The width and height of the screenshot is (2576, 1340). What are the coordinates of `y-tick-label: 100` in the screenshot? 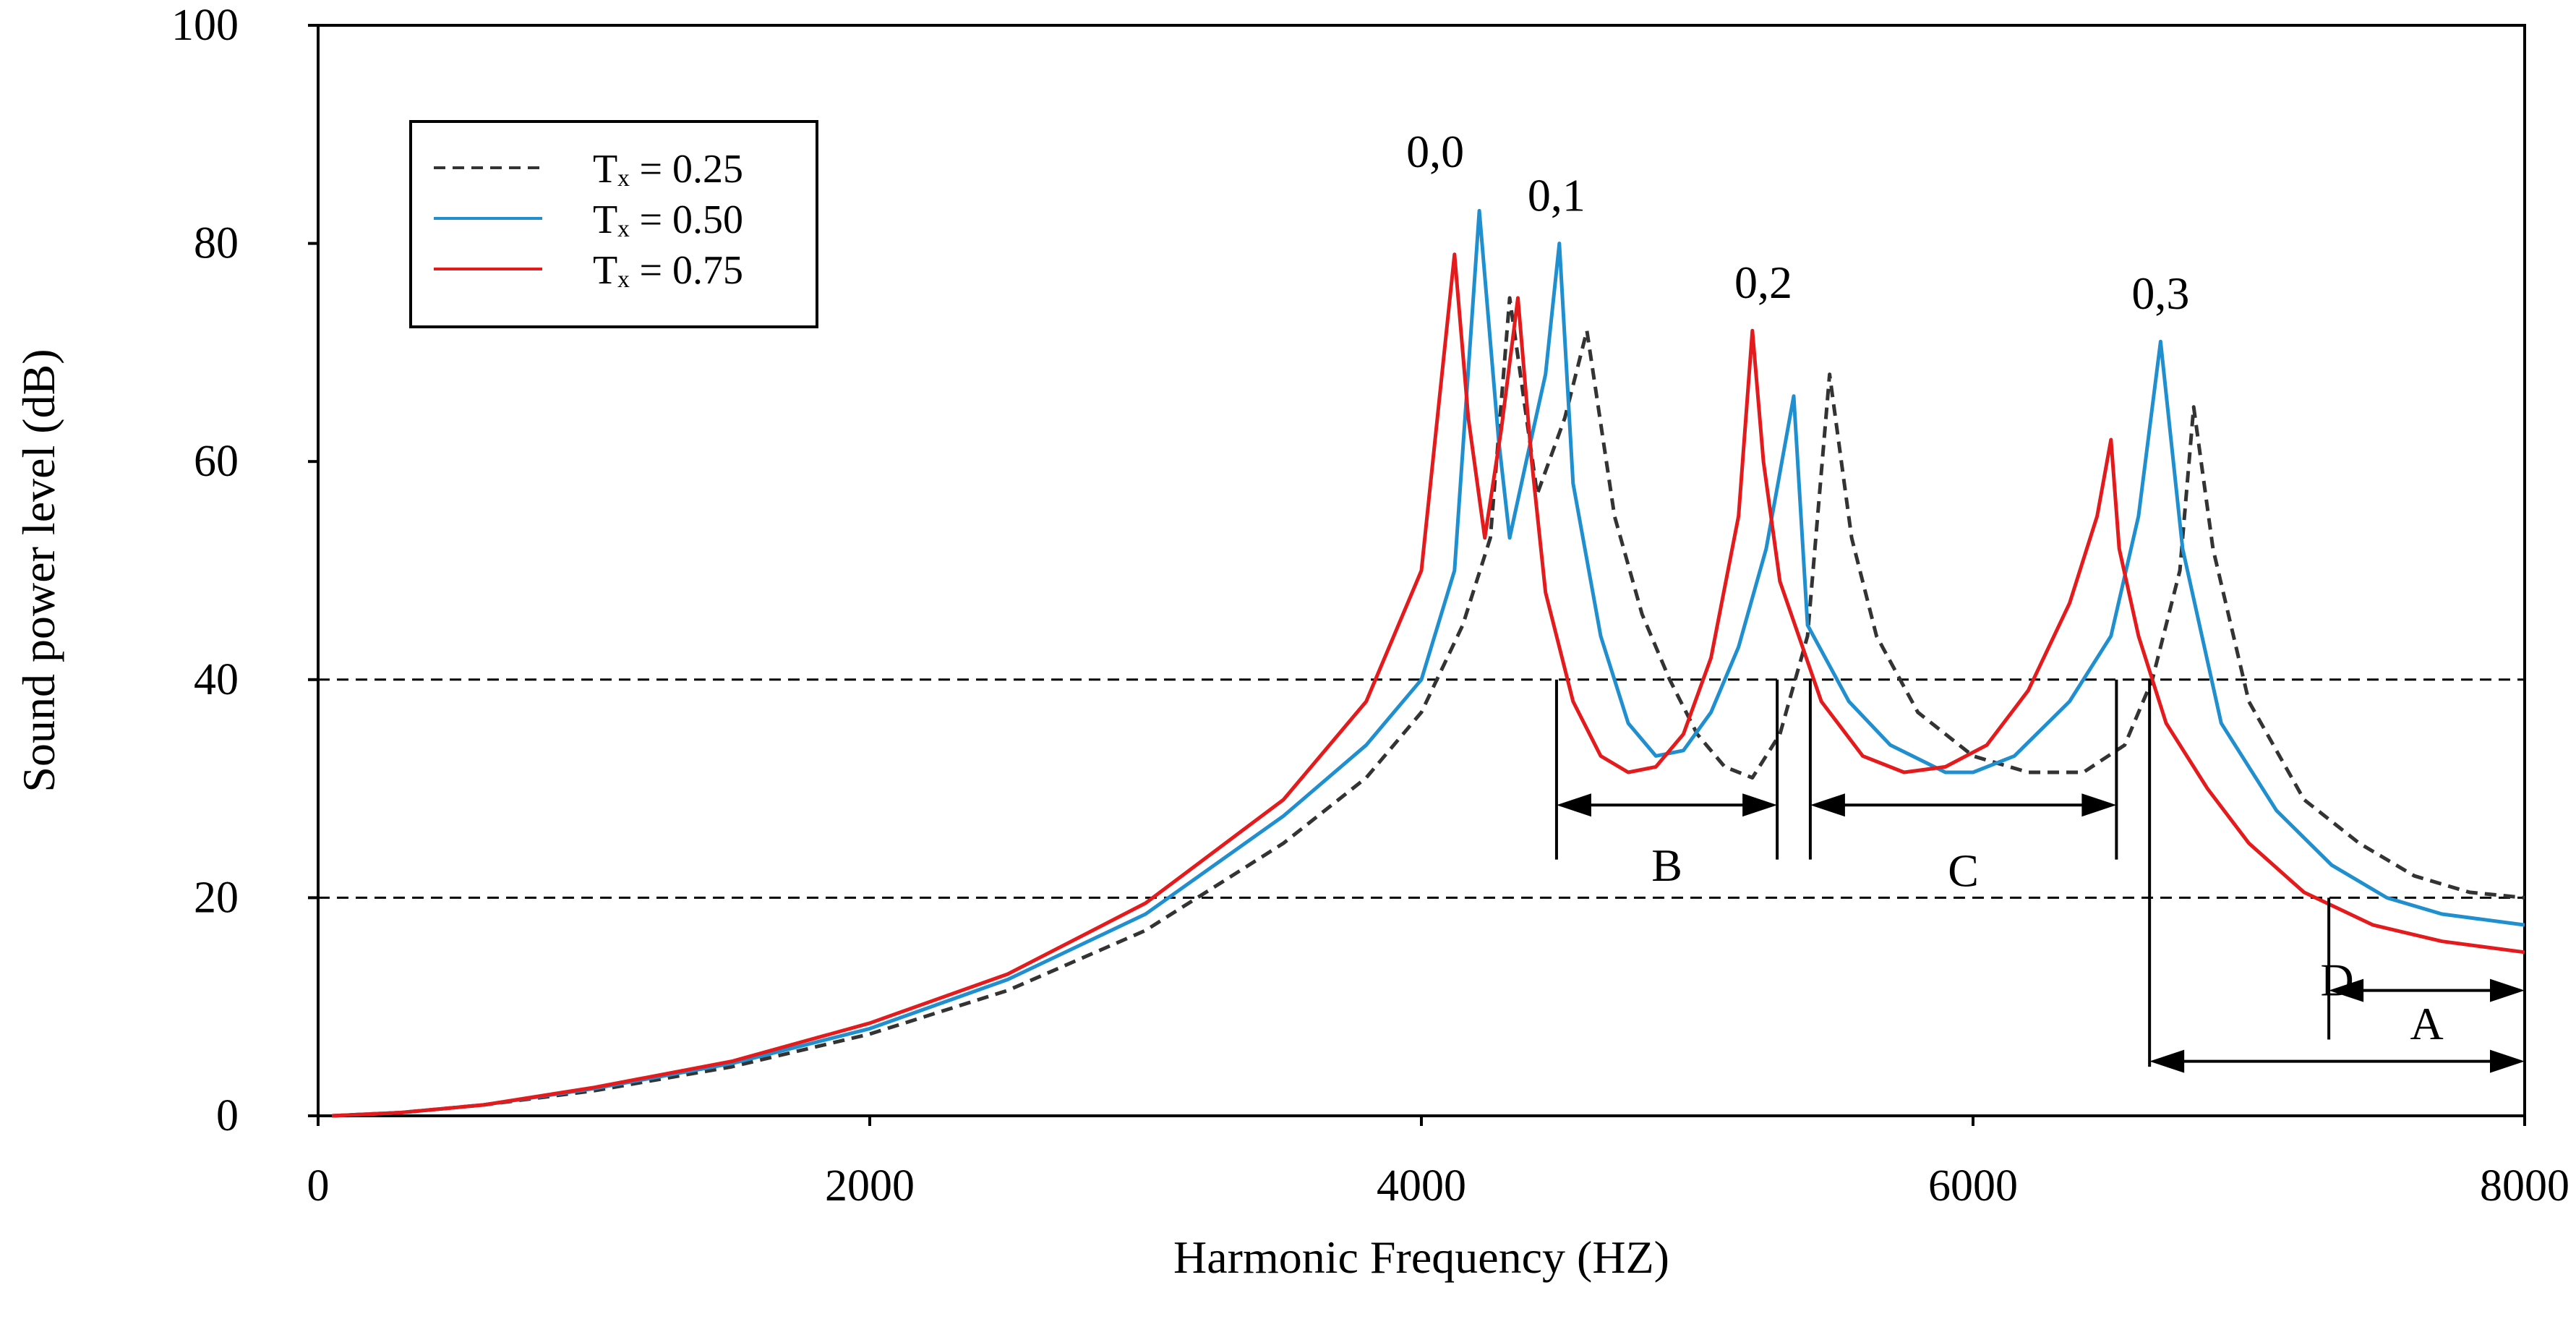 It's located at (205, 25).